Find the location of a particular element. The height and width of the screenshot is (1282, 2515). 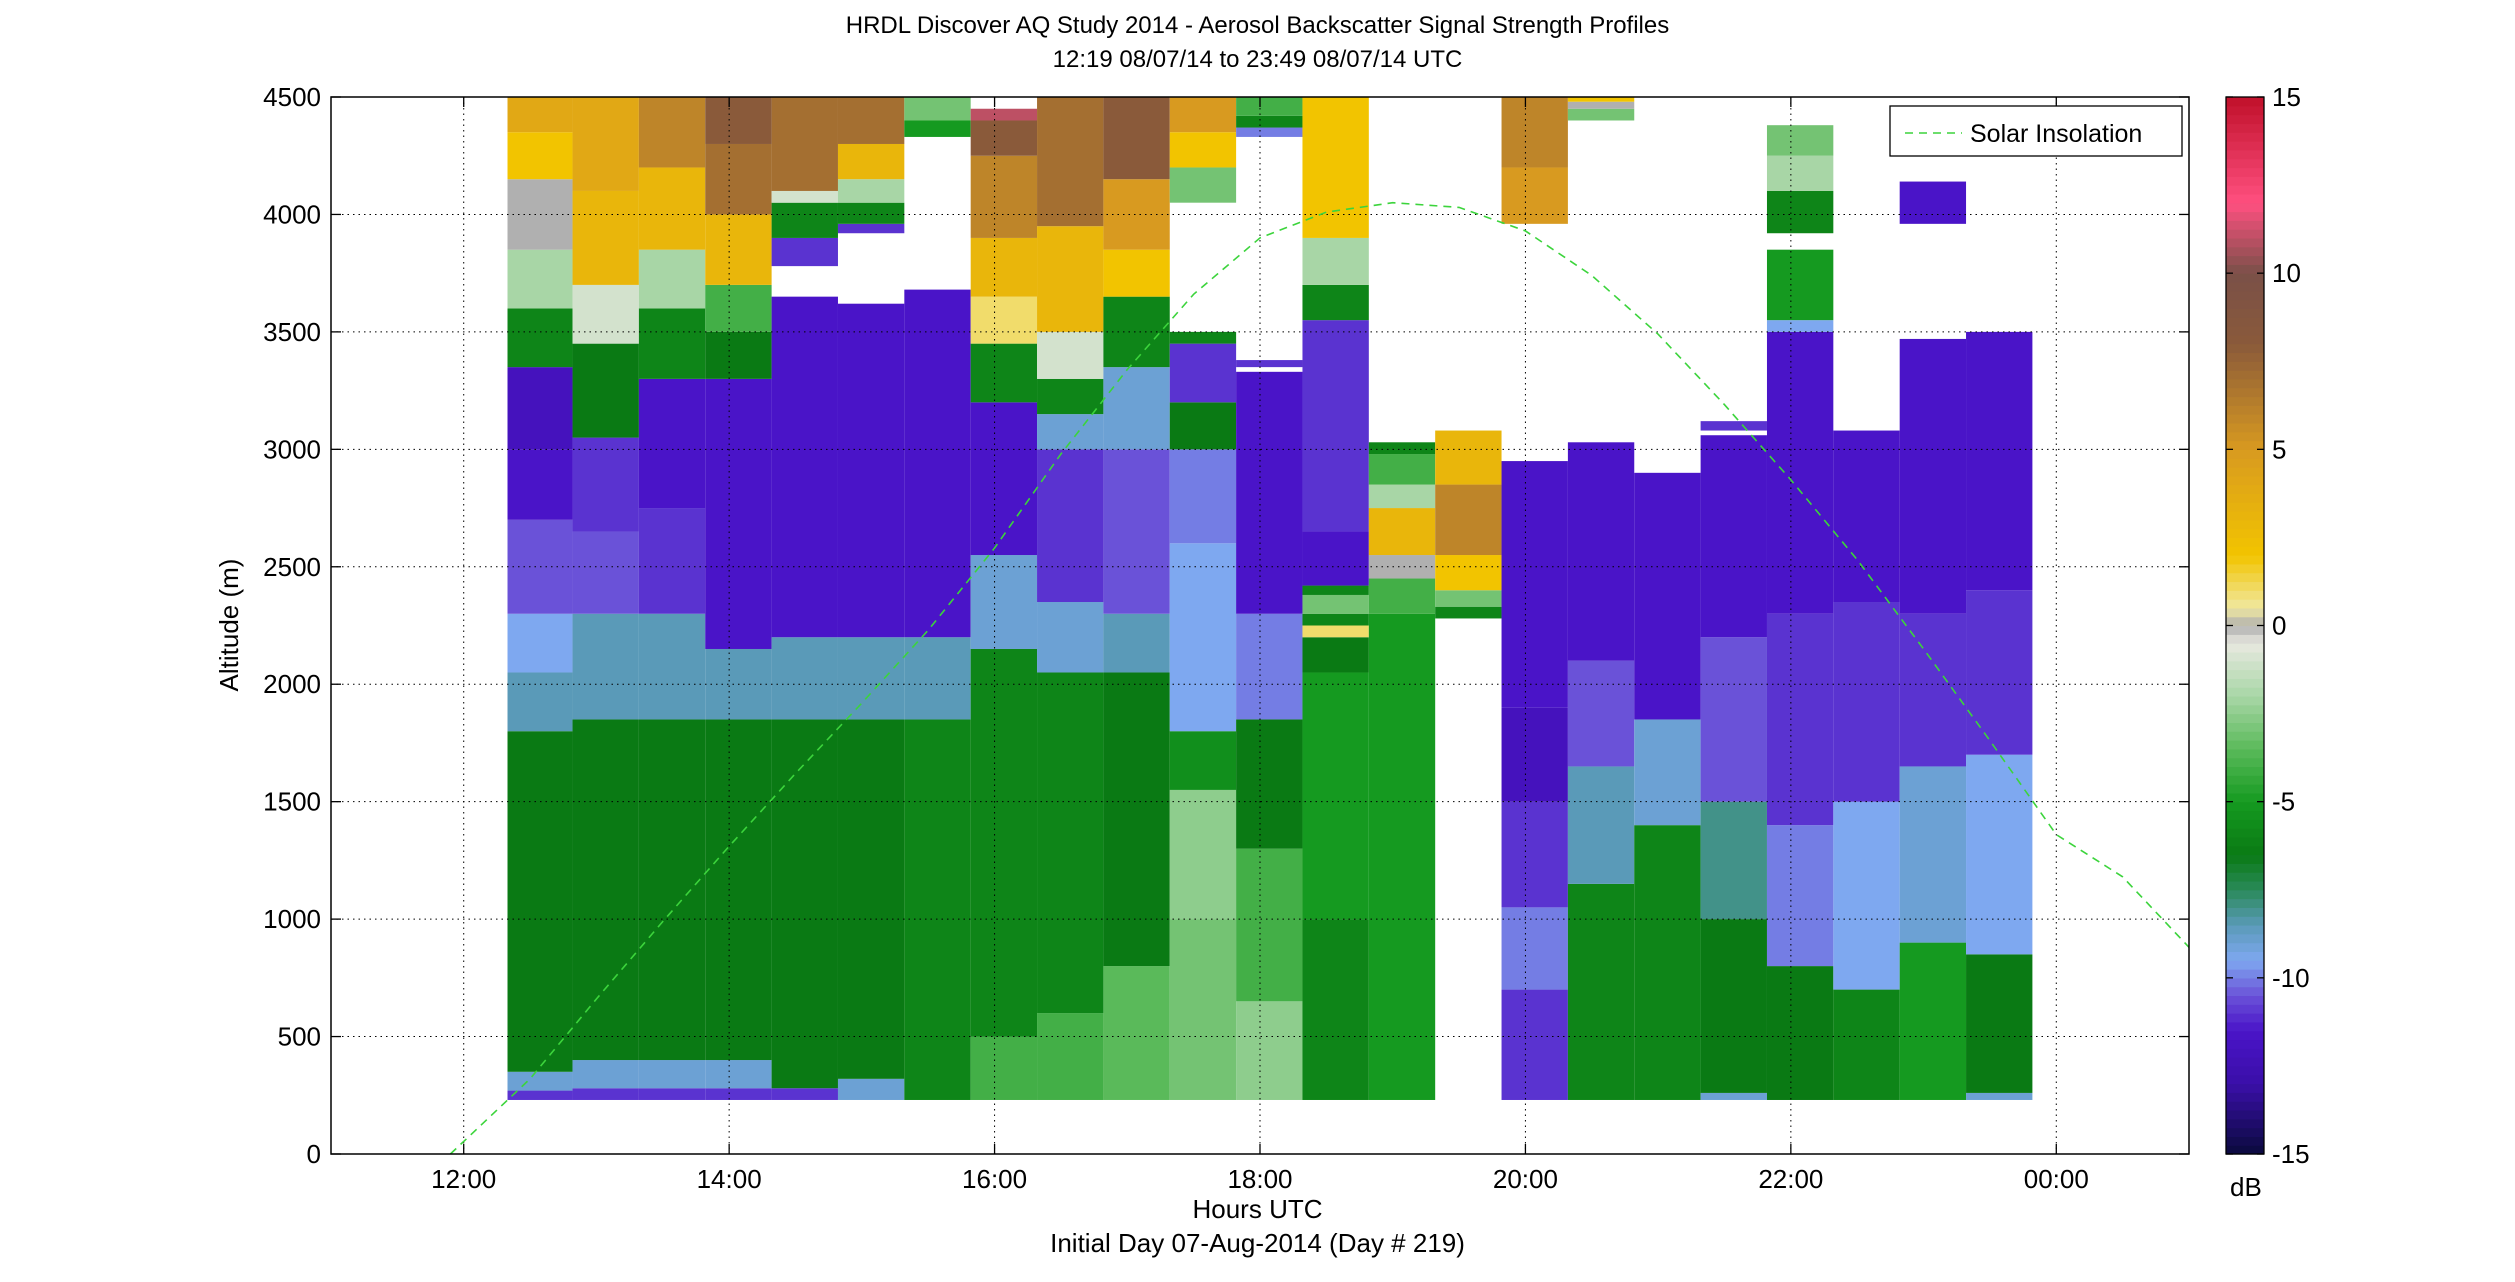

y-tick-label-9: 4500 is located at coordinates (292, 97).